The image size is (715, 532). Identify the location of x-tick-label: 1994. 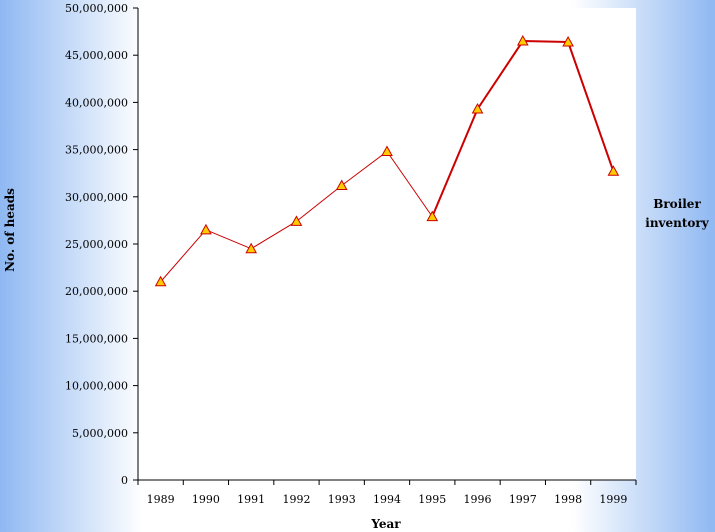
(387, 499).